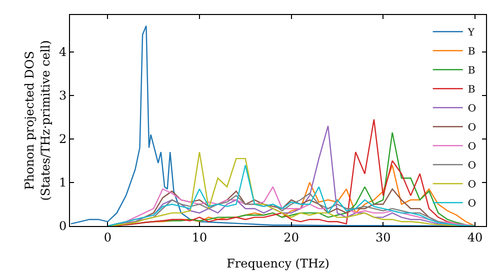 Image resolution: width=500 pixels, height=280 pixels. What do you see at coordinates (62, 95) in the screenshot?
I see `y-tick-label: 3` at bounding box center [62, 95].